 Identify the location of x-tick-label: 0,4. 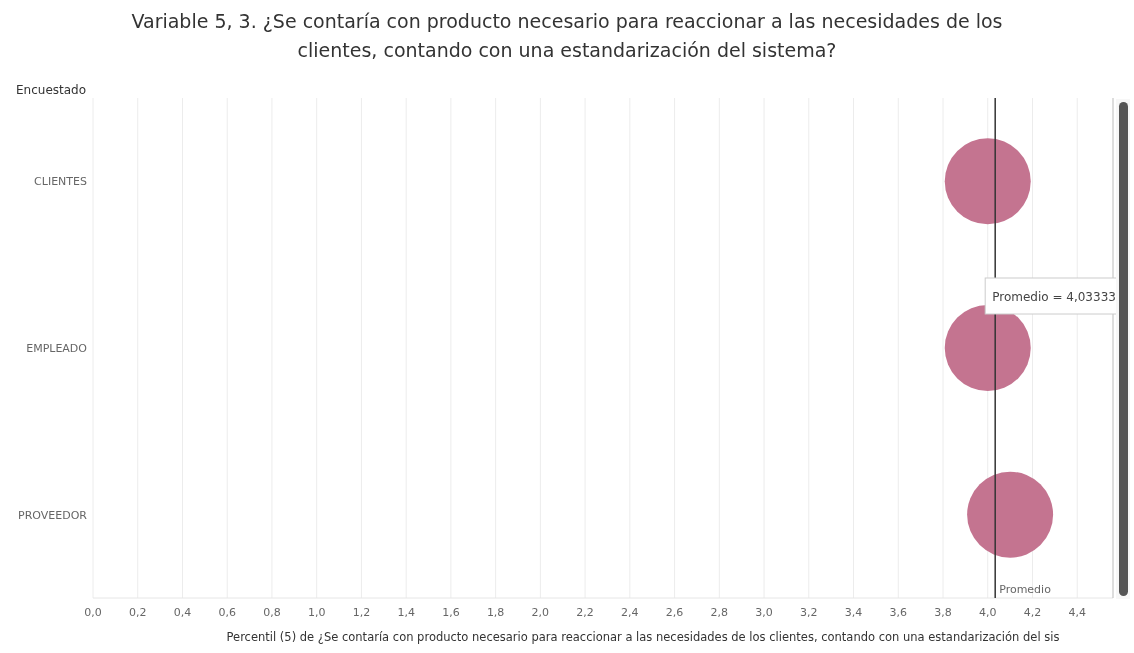
(182, 612).